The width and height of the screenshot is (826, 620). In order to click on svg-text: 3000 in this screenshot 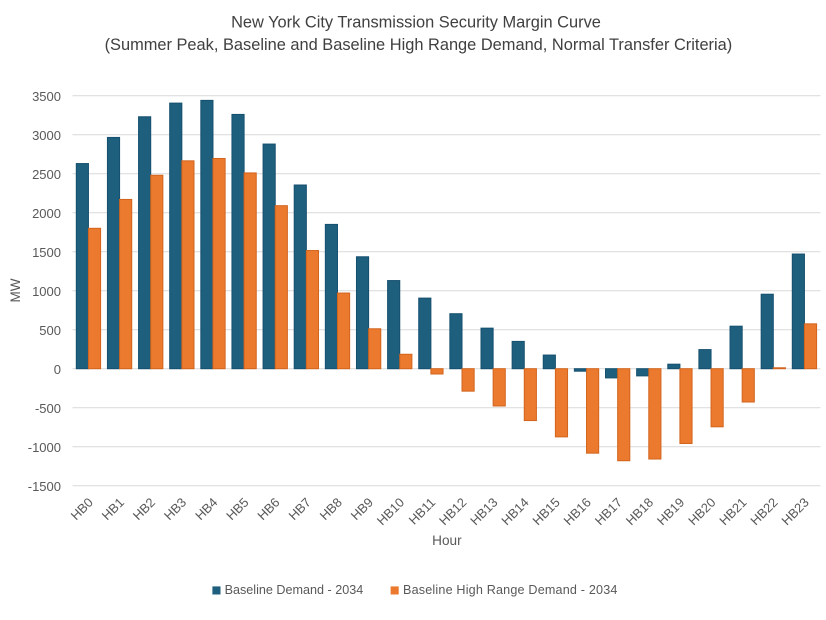, I will do `click(46, 135)`.